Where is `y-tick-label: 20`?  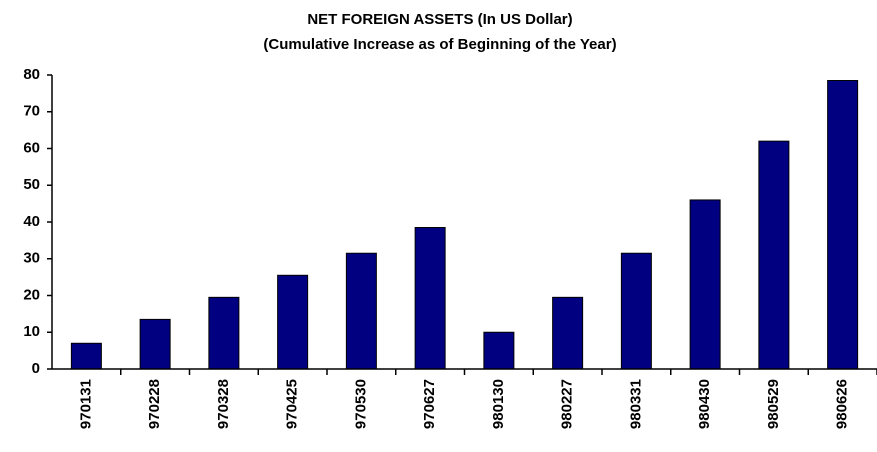 y-tick-label: 20 is located at coordinates (31, 294).